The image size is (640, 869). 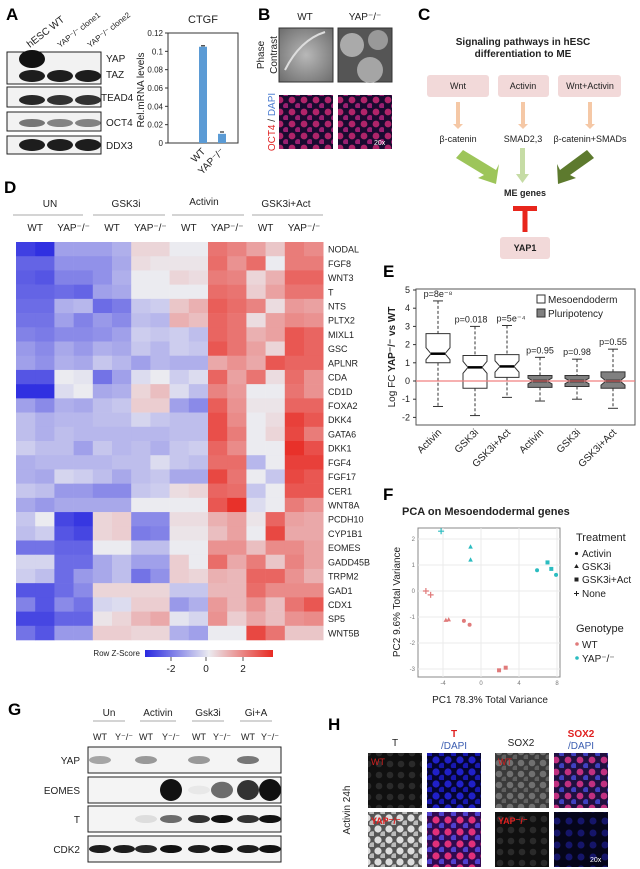 I want to click on dapi-label: DAPI, so click(x=272, y=104).